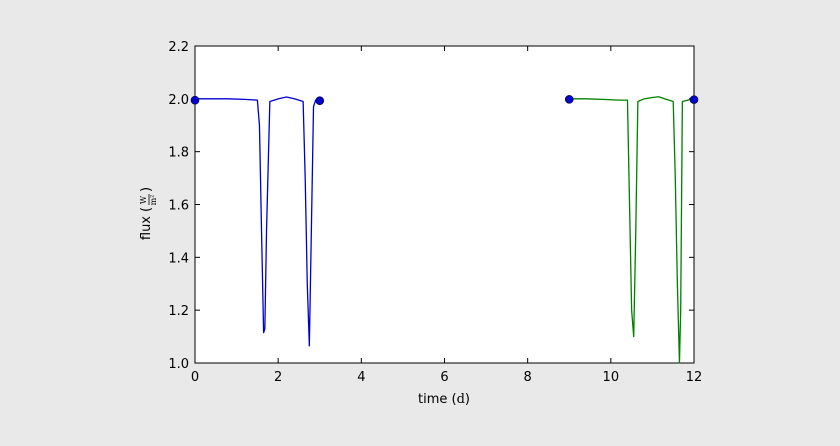 The image size is (840, 446). What do you see at coordinates (153, 200) in the screenshot?
I see `y-axis-unit-denominator: m²` at bounding box center [153, 200].